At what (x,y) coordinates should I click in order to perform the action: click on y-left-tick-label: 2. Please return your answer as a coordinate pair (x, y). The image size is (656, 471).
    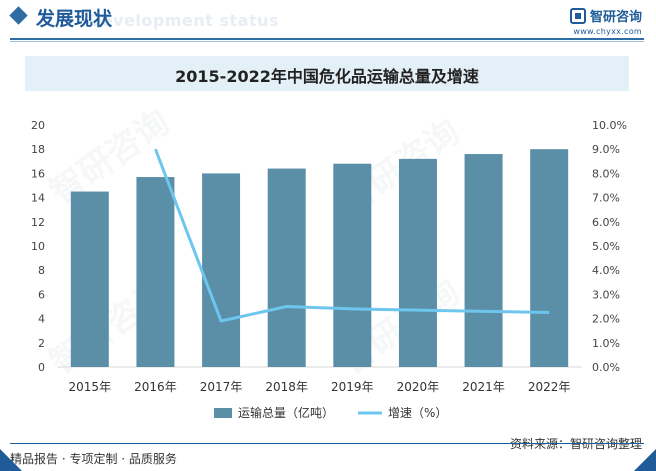
    Looking at the image, I should click on (41, 343).